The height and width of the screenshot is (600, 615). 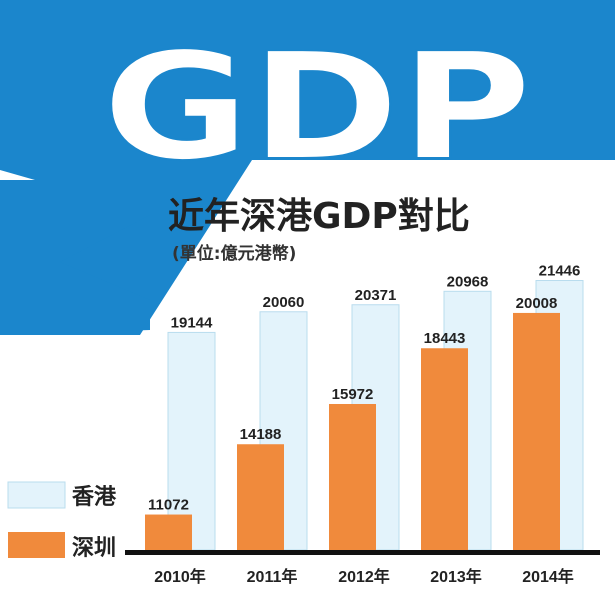 I want to click on chart-title: 近年深港GDP對比, so click(x=319, y=216).